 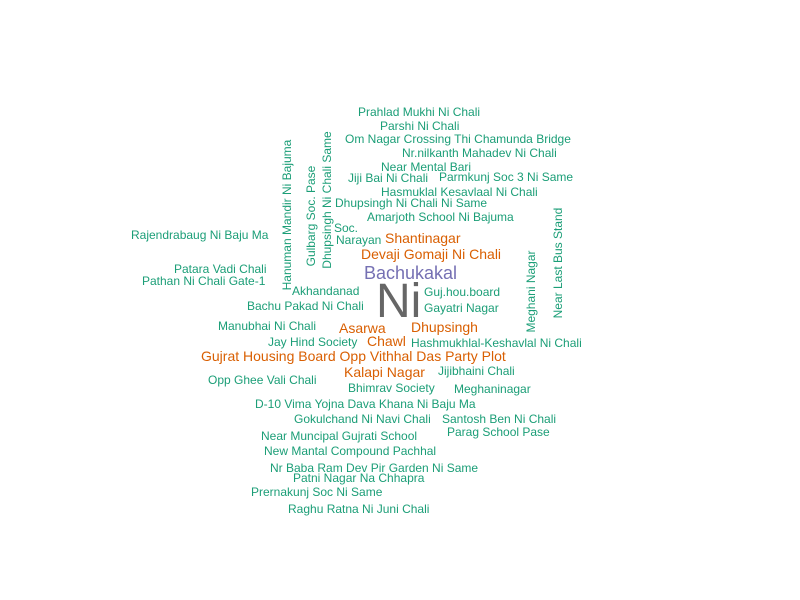 I want to click on word-meghaninagar: Meghaninagar, so click(x=492, y=389).